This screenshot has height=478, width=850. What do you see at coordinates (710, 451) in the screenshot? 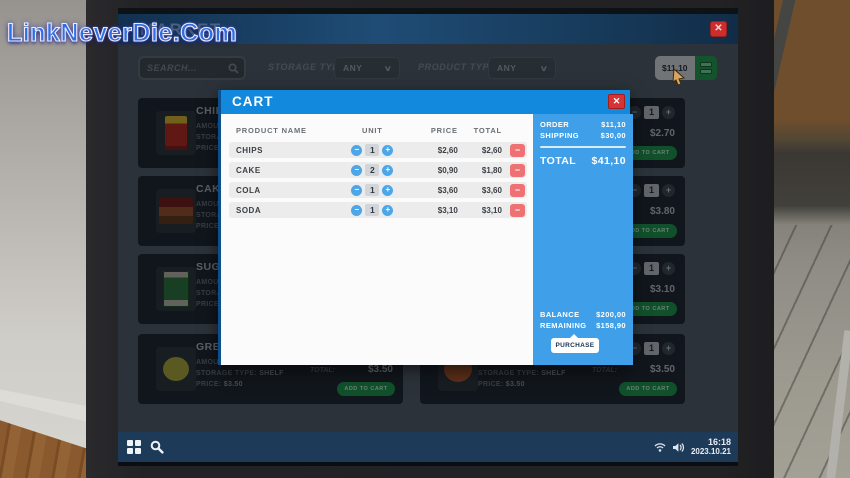
I see `date: 2023.10.21` at bounding box center [710, 451].